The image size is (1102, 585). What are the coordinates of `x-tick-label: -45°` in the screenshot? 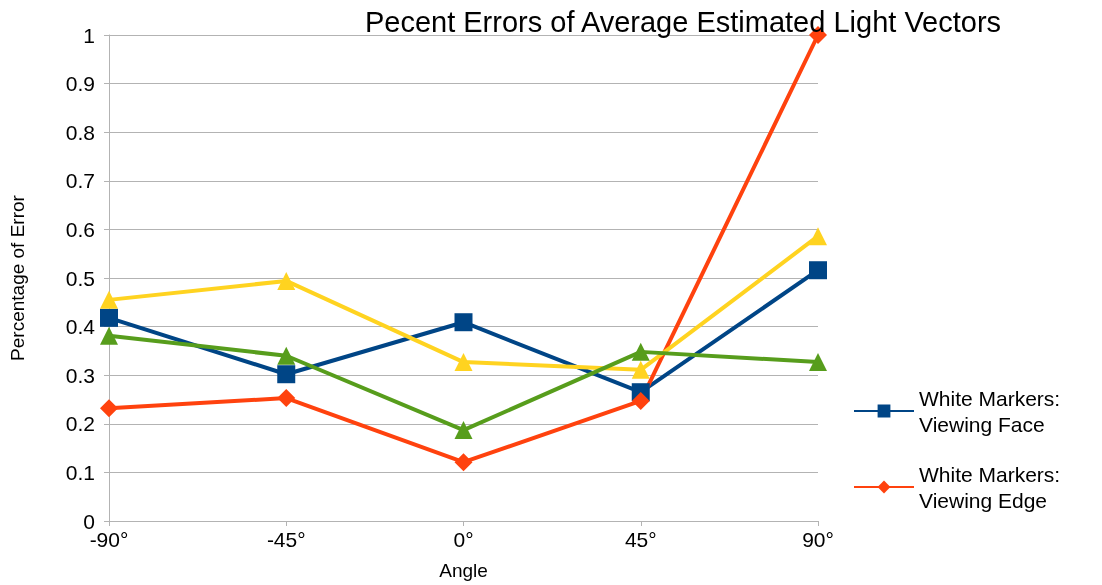 It's located at (286, 539).